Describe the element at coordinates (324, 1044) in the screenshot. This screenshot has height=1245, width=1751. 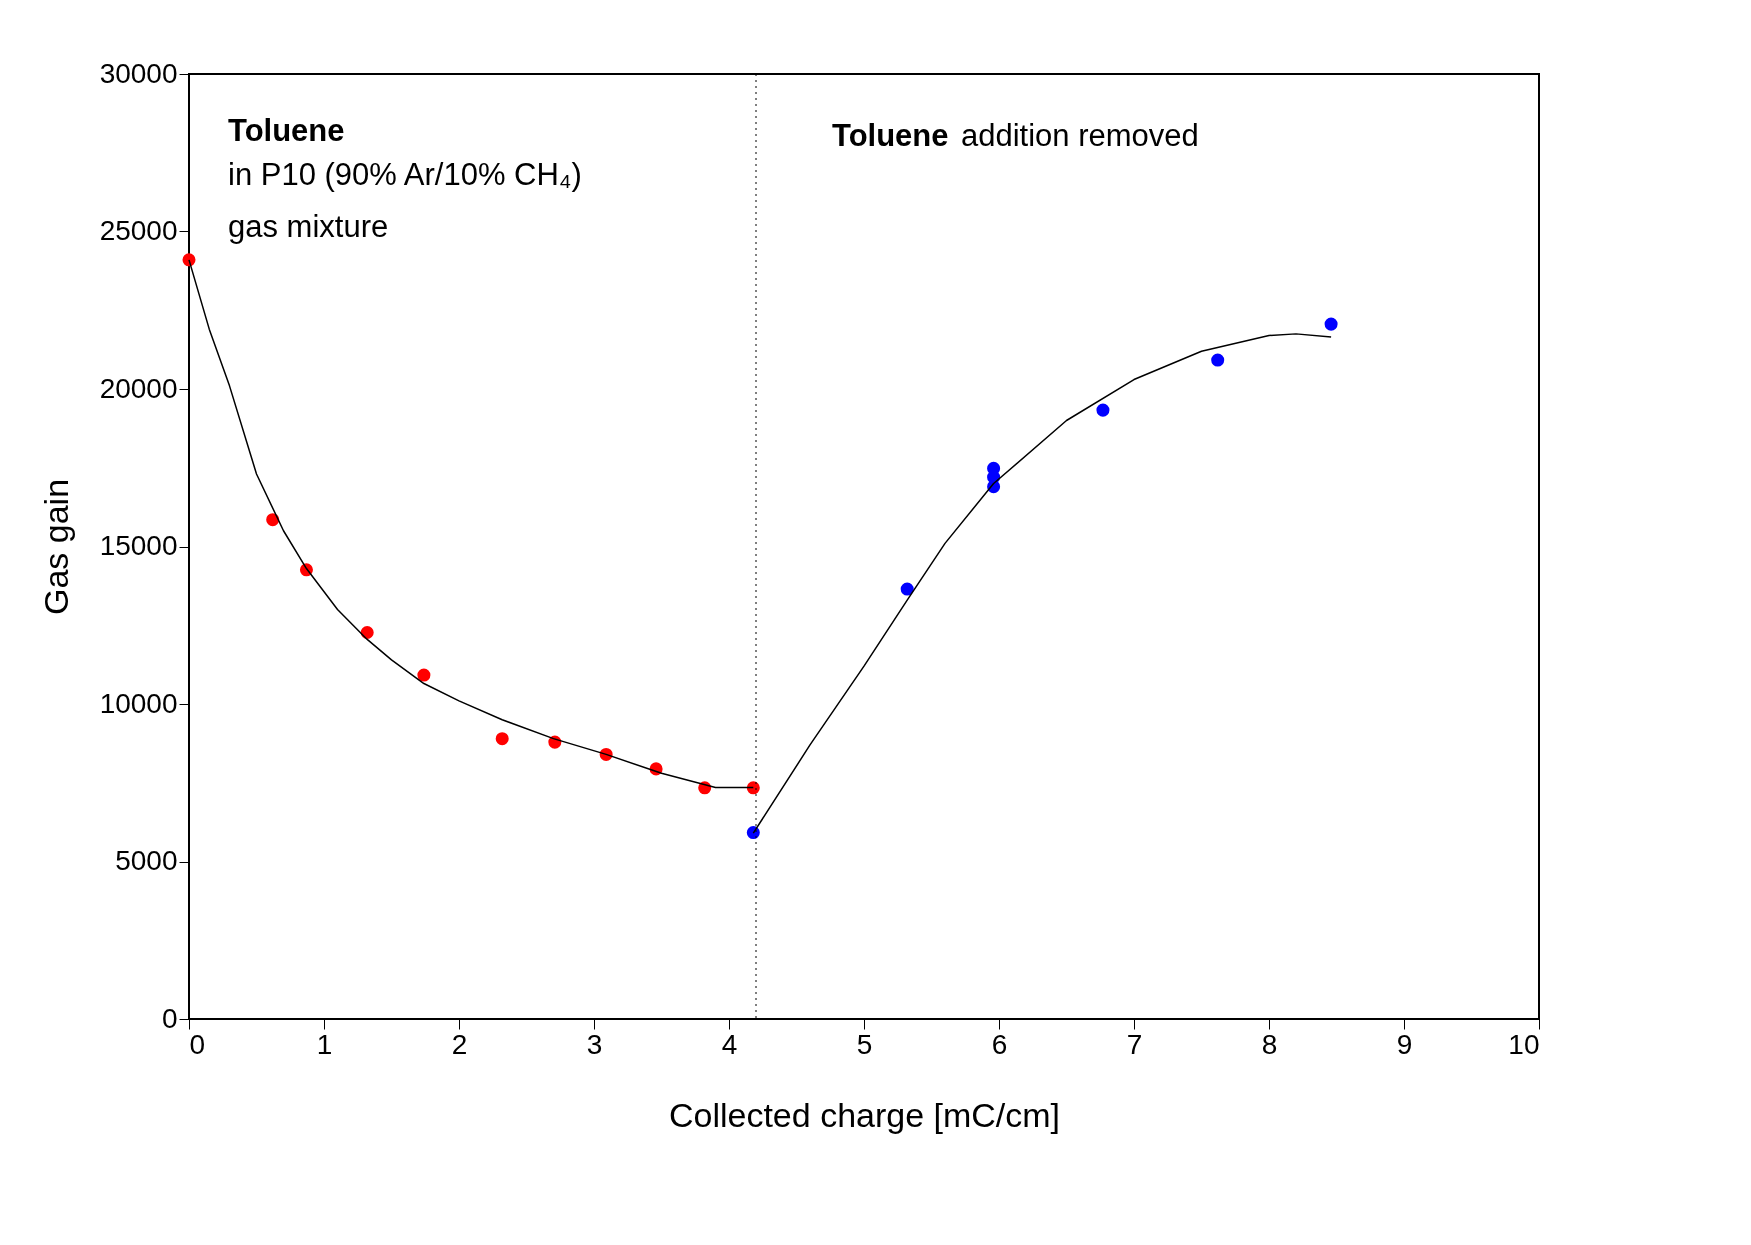
I see `x-tick-label: 1` at that location.